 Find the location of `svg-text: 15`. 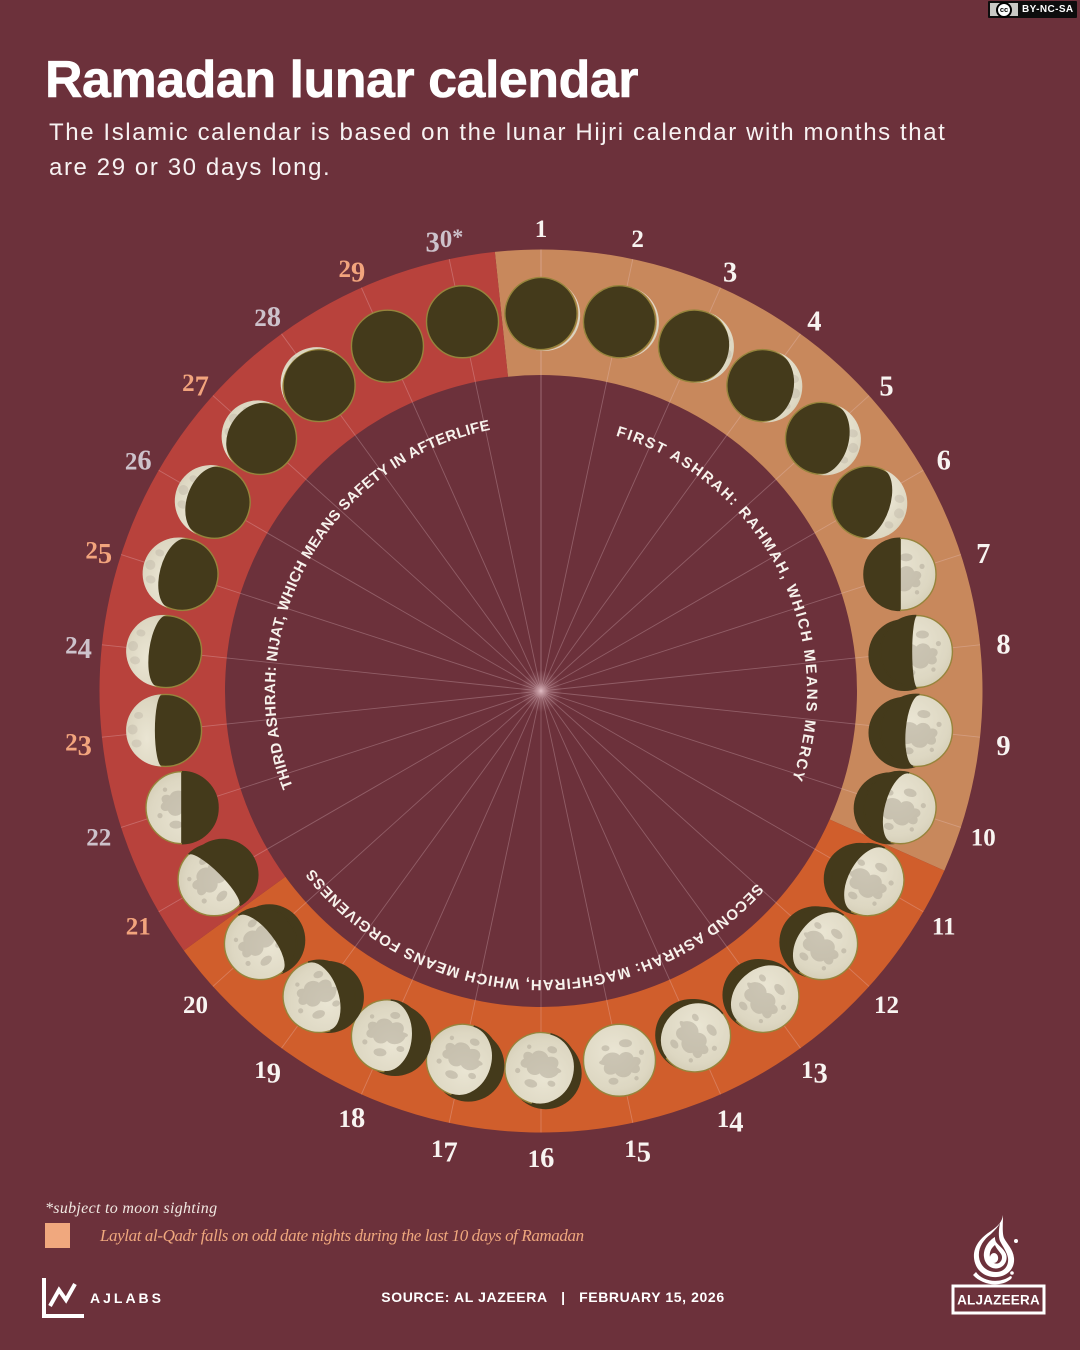

svg-text: 15 is located at coordinates (637, 1152).